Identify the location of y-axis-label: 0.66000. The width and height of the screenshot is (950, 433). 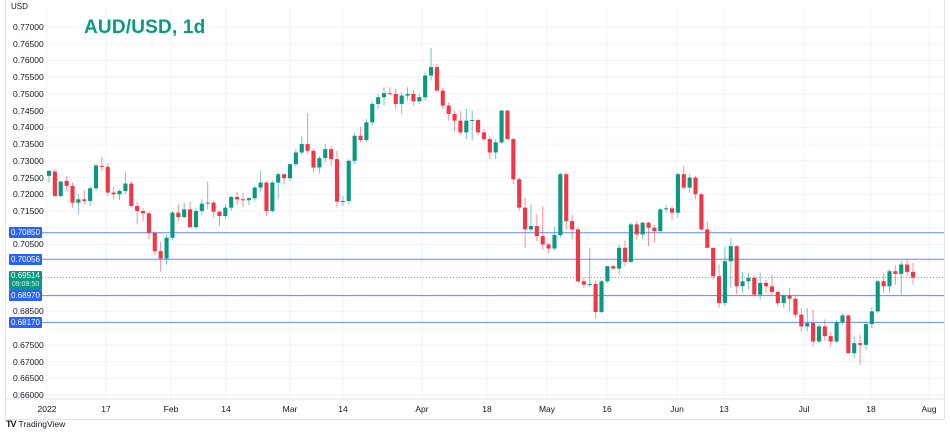
(28, 395).